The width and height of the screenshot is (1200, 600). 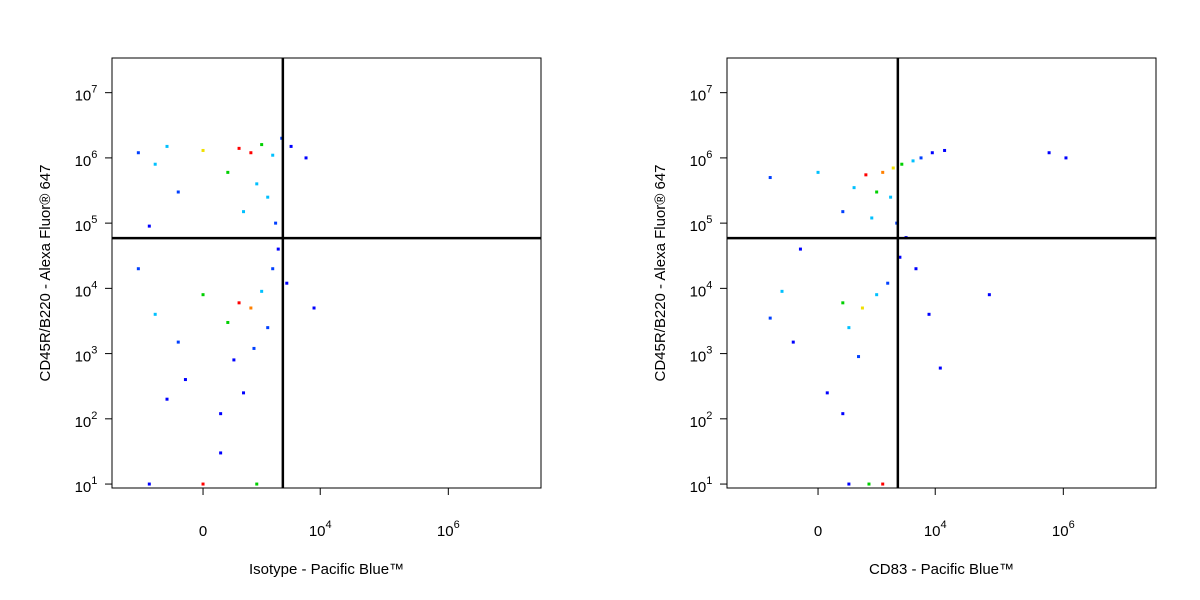 I want to click on tick-label: 10², so click(x=86, y=420).